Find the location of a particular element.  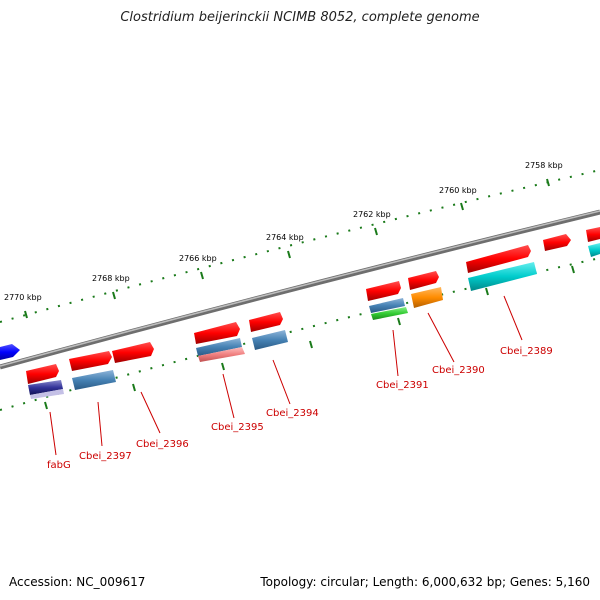

gene-label: fabG is located at coordinates (59, 465).